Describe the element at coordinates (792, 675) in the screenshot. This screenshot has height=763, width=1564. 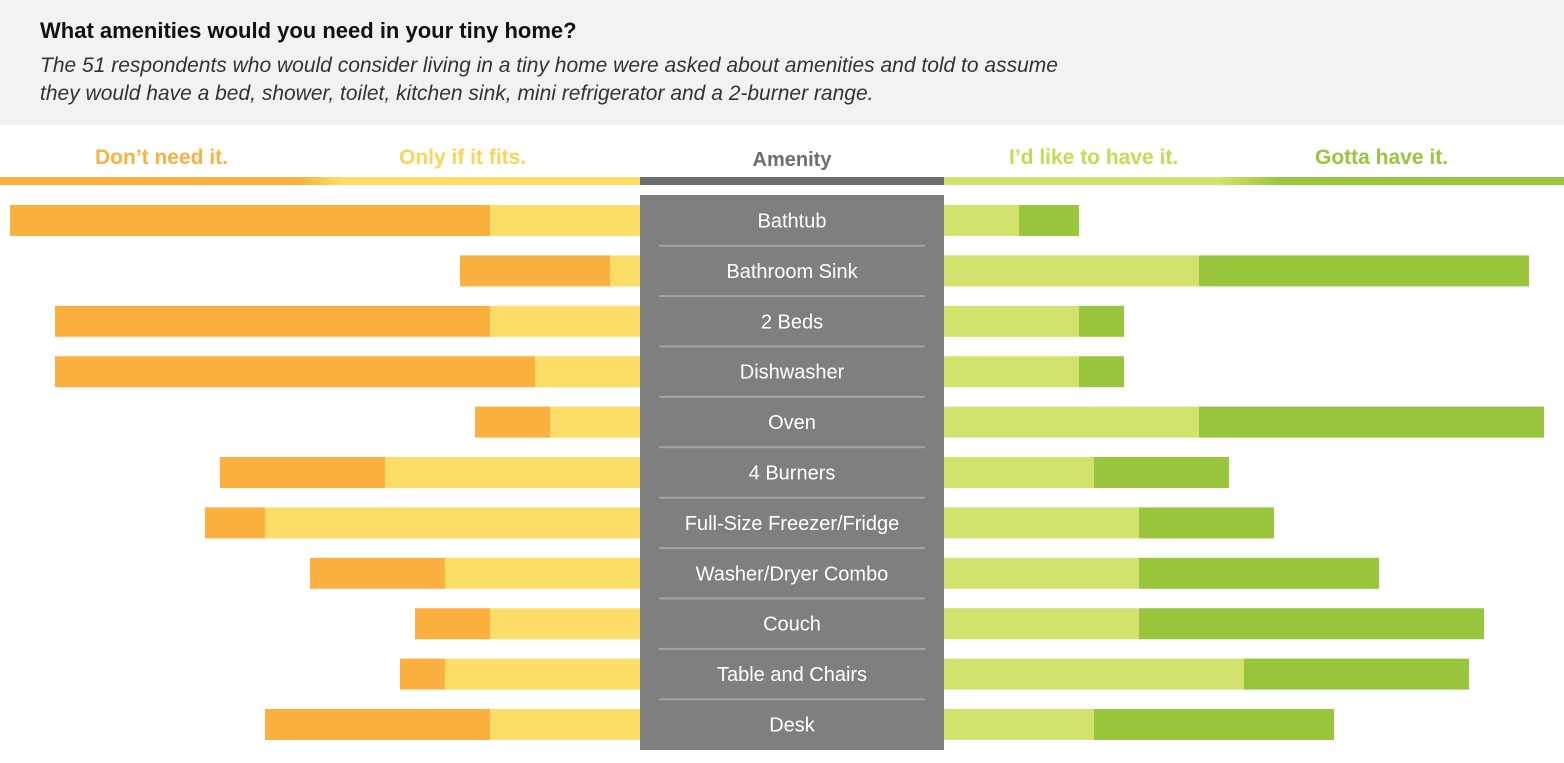
I see `amenity-label: Table and Chairs` at that location.